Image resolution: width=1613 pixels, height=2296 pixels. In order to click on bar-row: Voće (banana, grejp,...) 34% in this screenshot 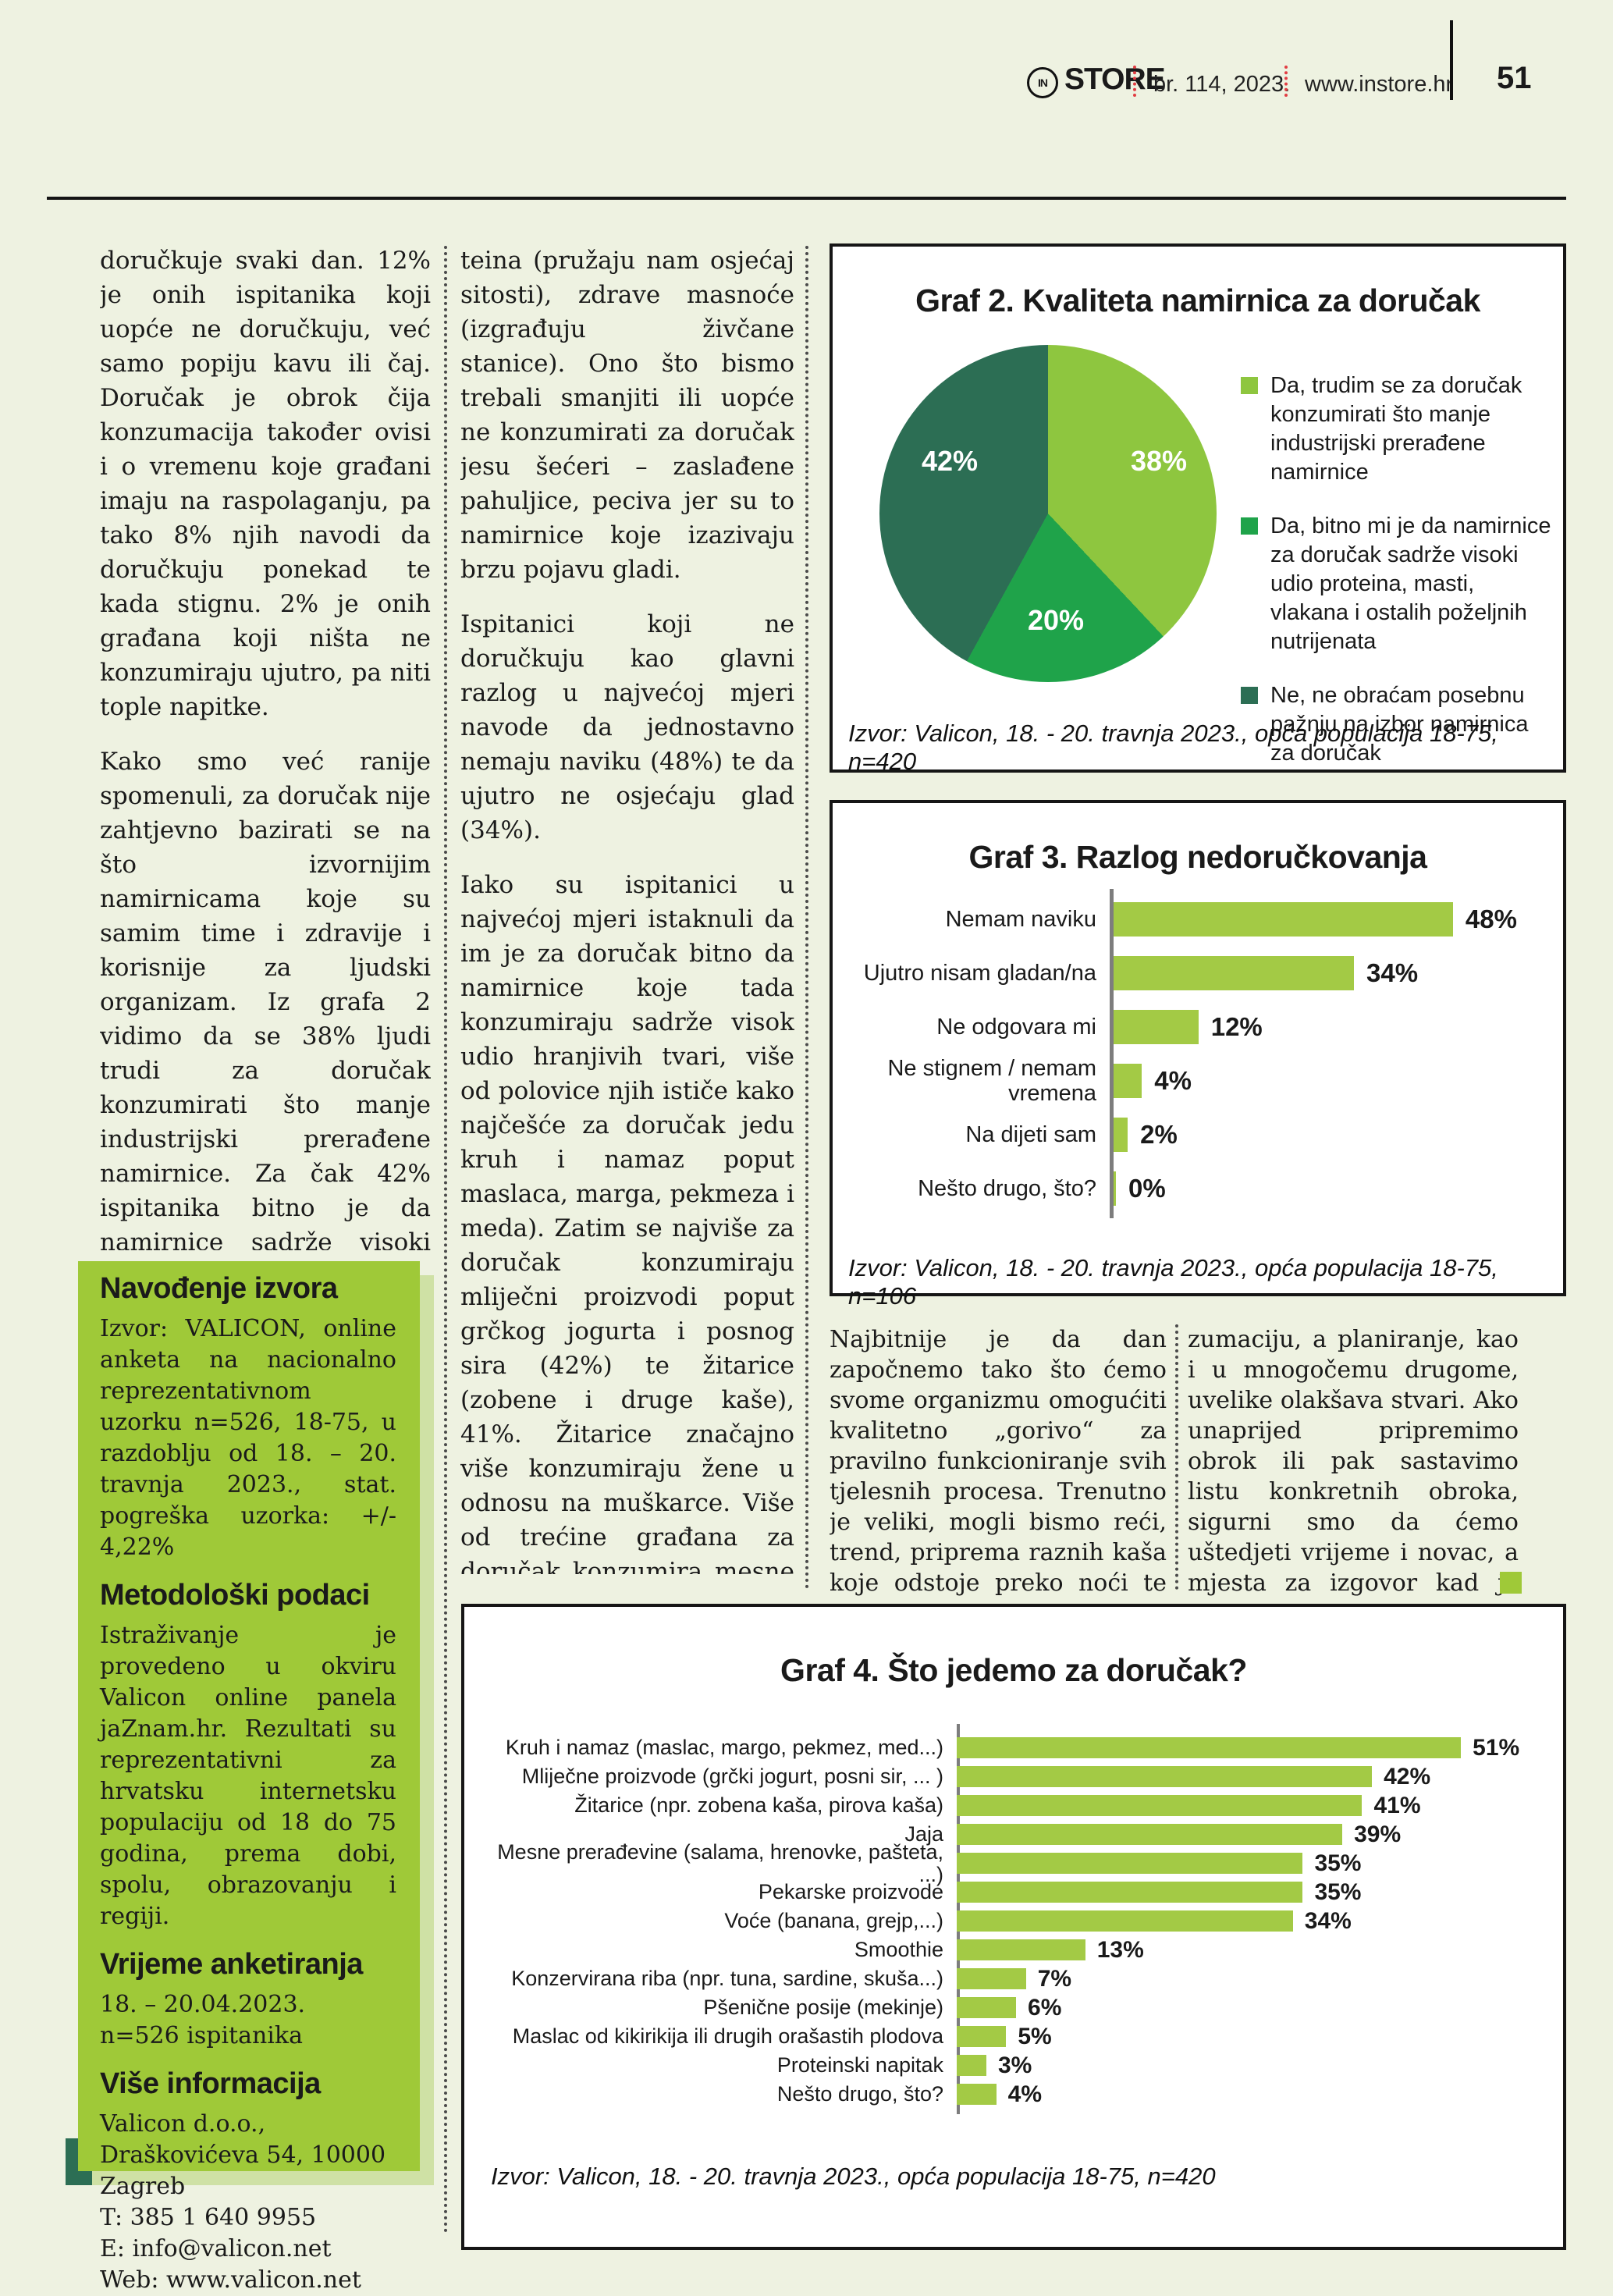, I will do `click(1013, 1921)`.